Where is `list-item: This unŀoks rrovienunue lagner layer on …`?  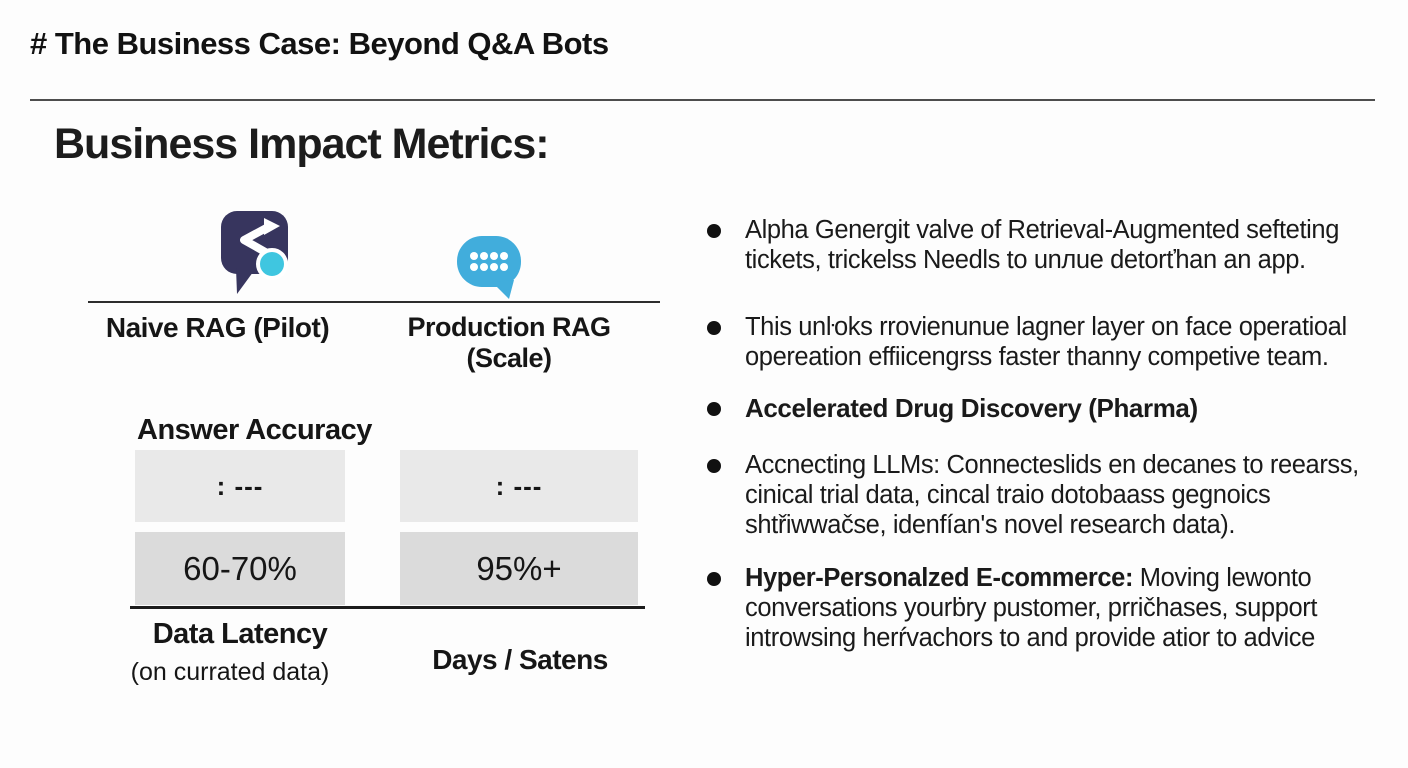
list-item: This unŀoks rrovienunue lagner layer on … is located at coordinates (1047, 342).